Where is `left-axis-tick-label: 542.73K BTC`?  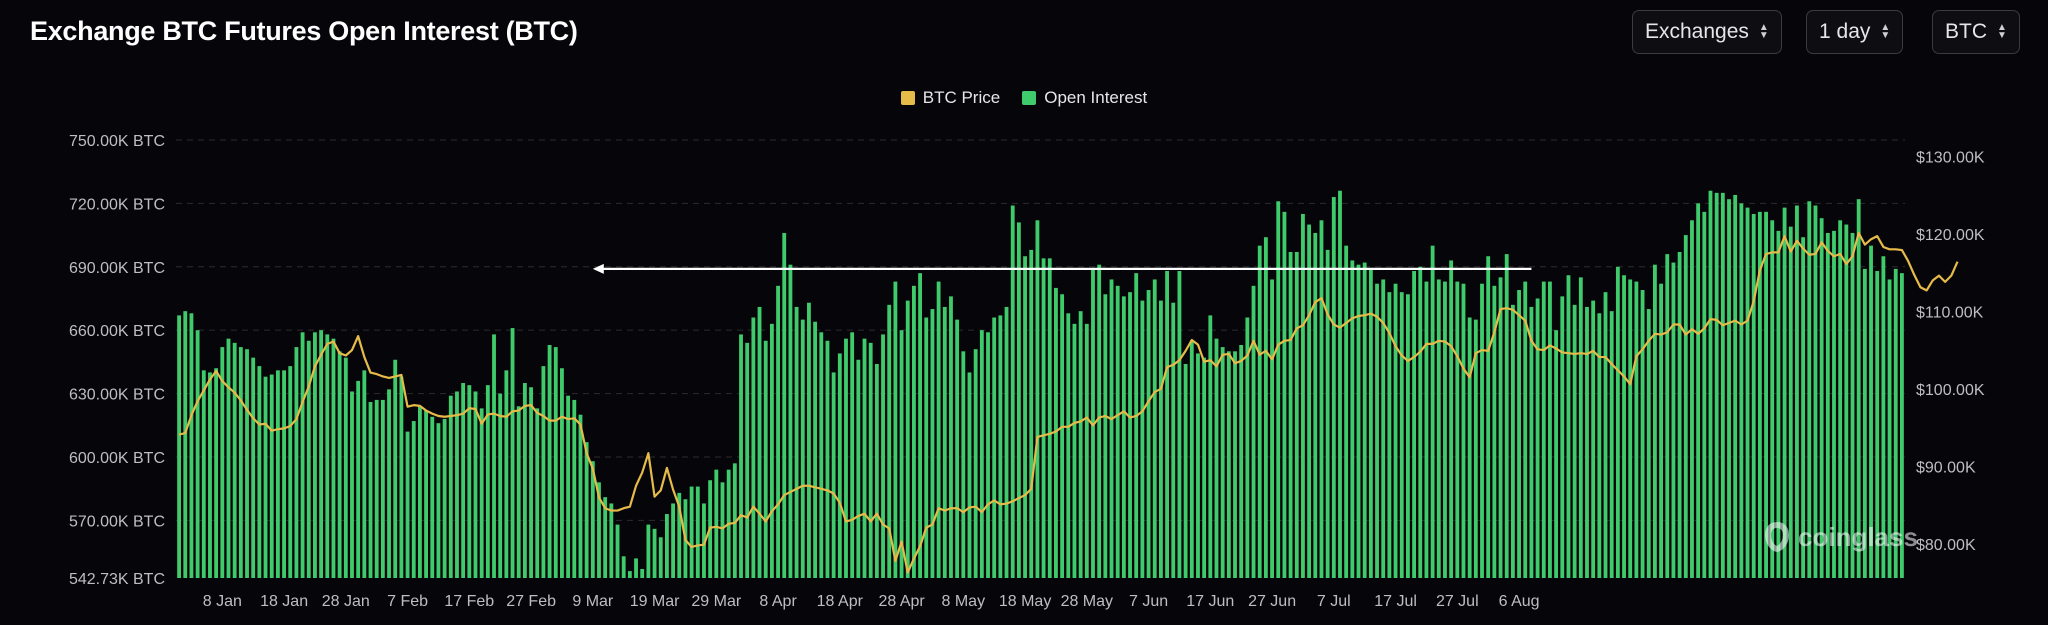 left-axis-tick-label: 542.73K BTC is located at coordinates (117, 579).